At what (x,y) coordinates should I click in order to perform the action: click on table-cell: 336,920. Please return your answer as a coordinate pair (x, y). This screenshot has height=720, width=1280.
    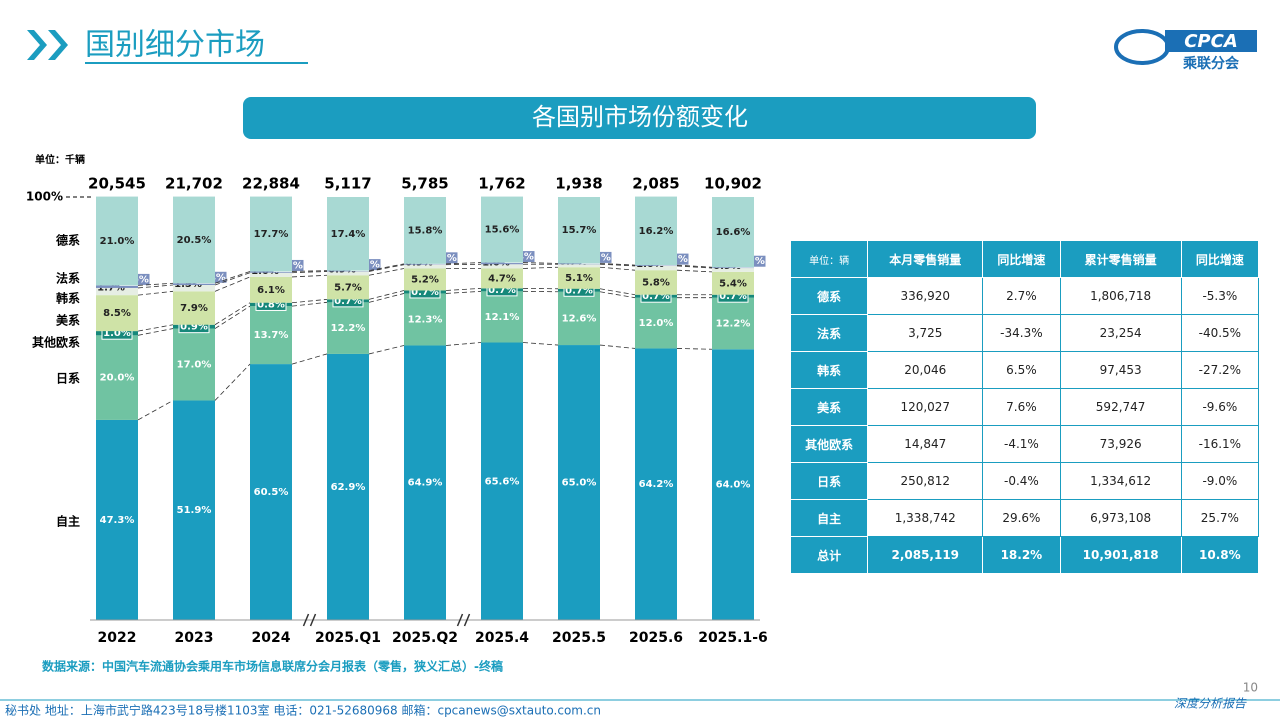
    Looking at the image, I should click on (925, 296).